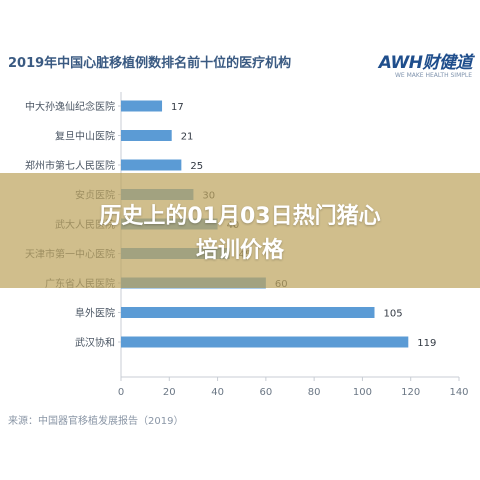  What do you see at coordinates (433, 75) in the screenshot?
I see `logo-tagline: WE MAKE HEALTH SIMPLE` at bounding box center [433, 75].